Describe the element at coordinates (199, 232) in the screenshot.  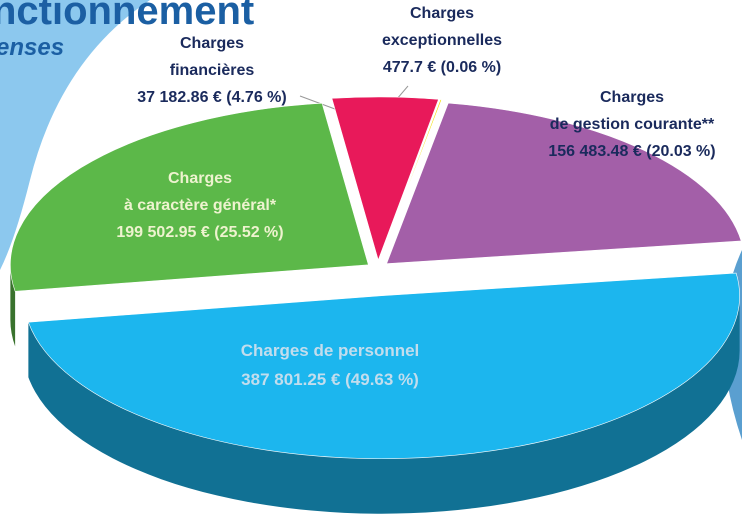
I see `value-label: 199 502.95 € (25.52 %)` at that location.